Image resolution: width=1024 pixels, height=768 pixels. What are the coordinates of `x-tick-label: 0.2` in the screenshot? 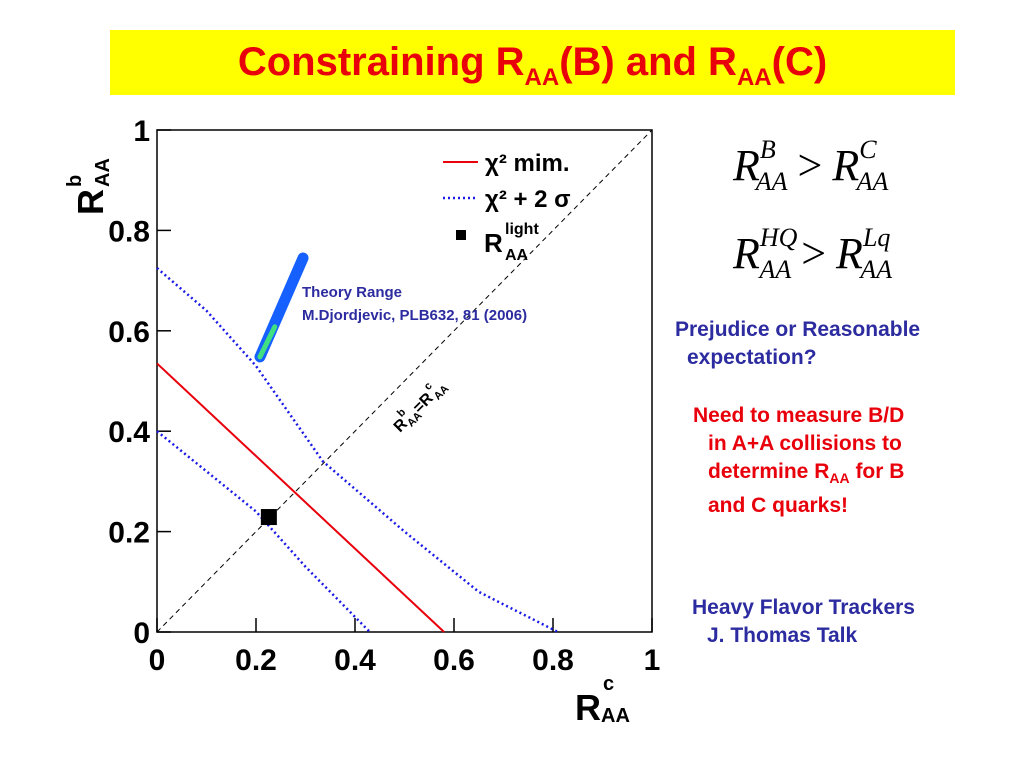 It's located at (256, 660).